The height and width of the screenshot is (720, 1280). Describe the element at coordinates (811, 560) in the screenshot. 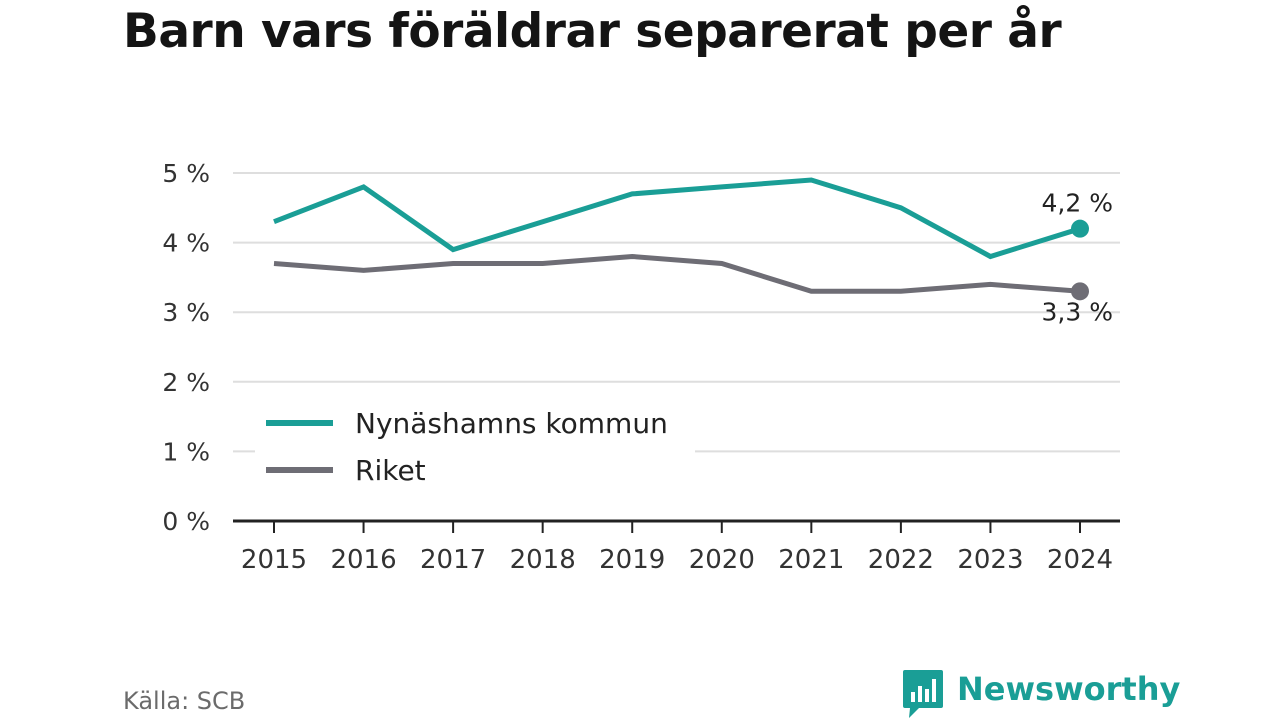

I see `x-tick-label: 2021` at that location.